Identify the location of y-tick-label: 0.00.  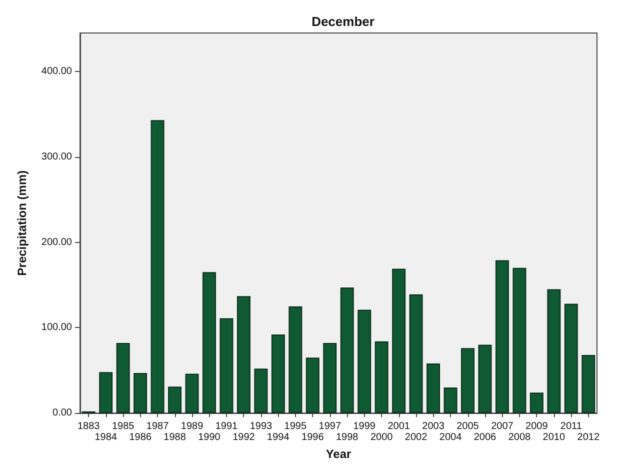
(62, 413).